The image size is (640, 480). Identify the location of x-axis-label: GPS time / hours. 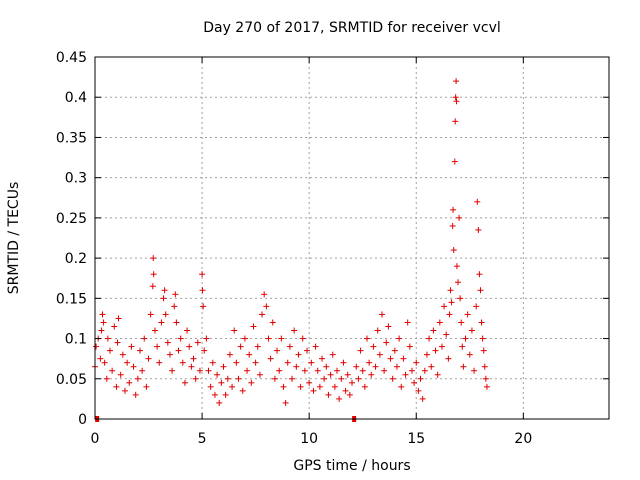
(351, 466).